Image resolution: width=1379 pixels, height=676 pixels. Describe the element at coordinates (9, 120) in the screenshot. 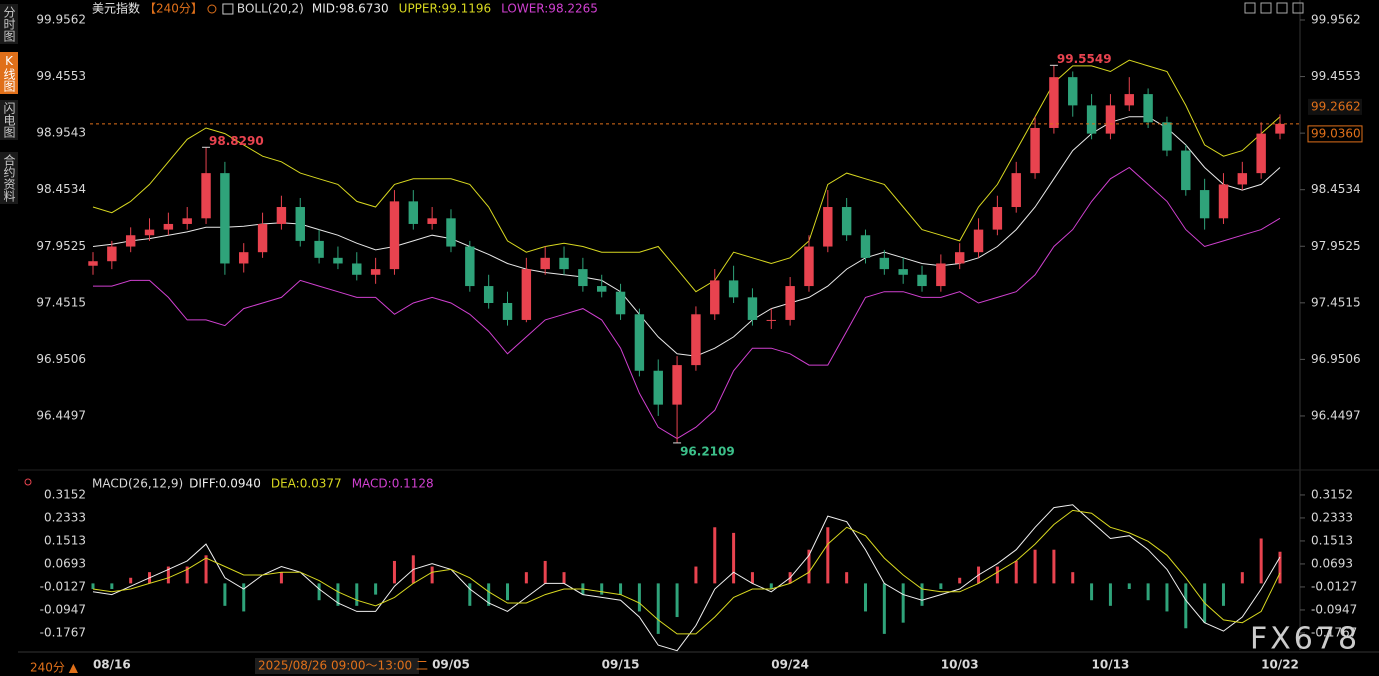

I see `tab: 闪电图` at that location.